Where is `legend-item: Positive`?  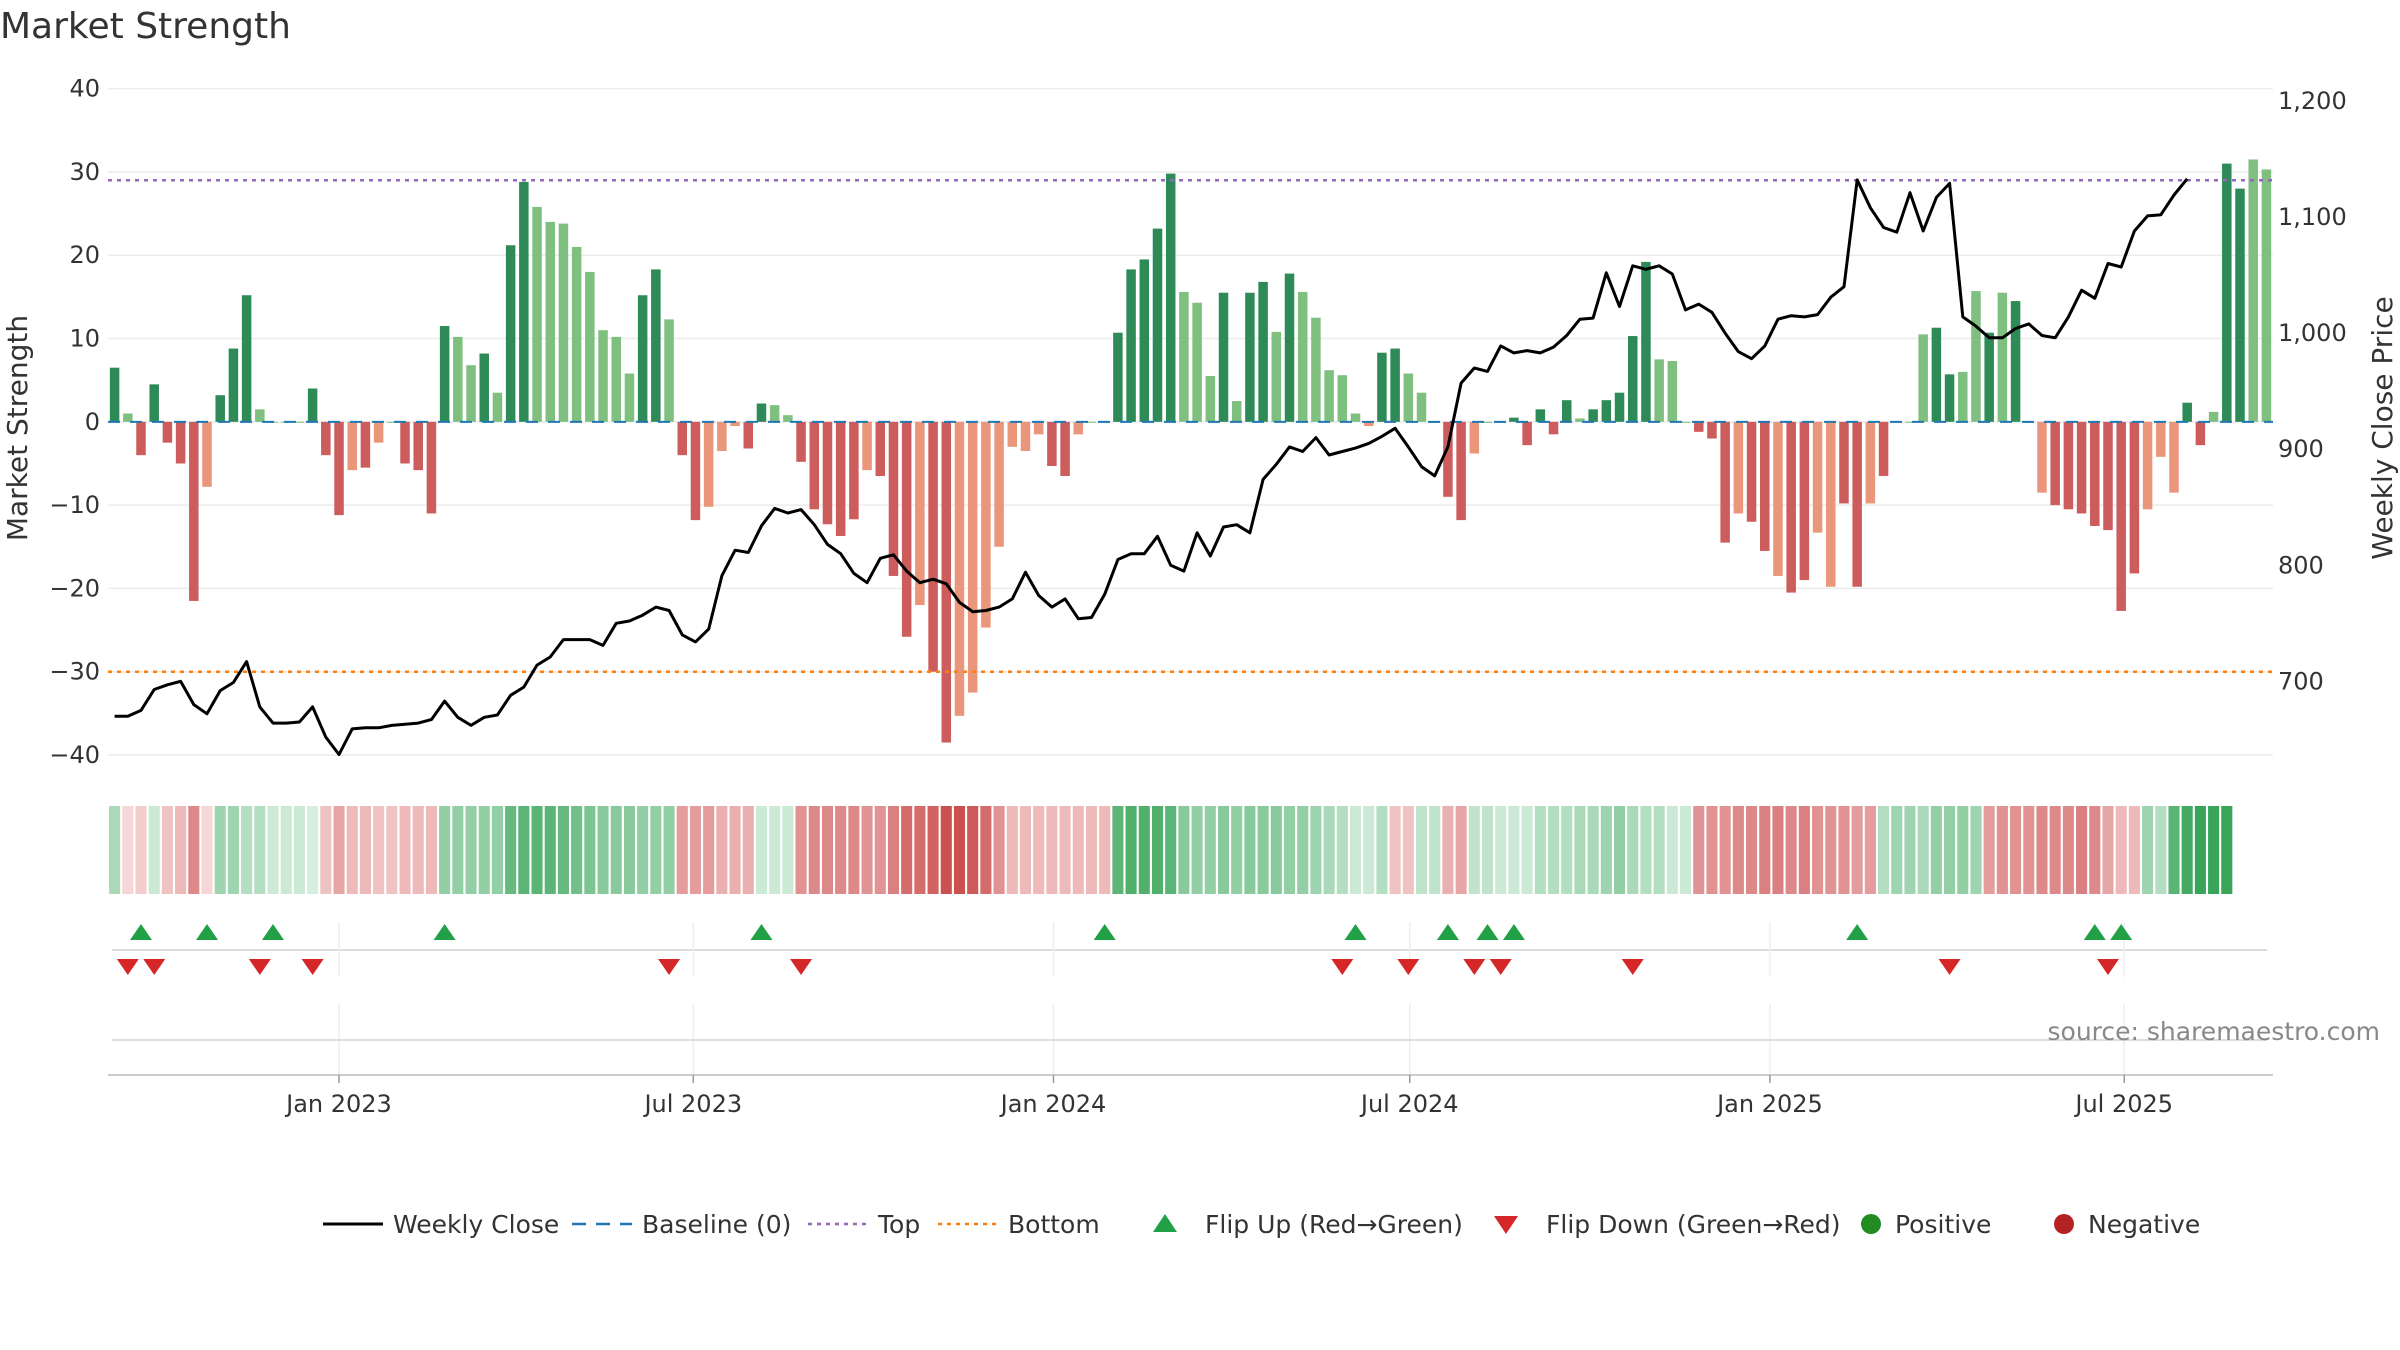 legend-item: Positive is located at coordinates (1926, 1224).